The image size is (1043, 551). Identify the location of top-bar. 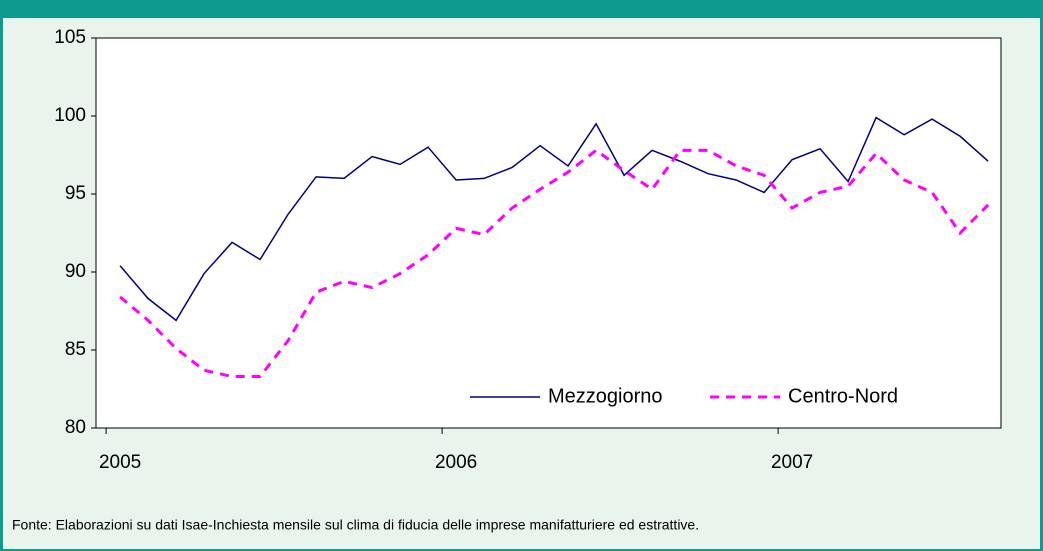
(521, 9).